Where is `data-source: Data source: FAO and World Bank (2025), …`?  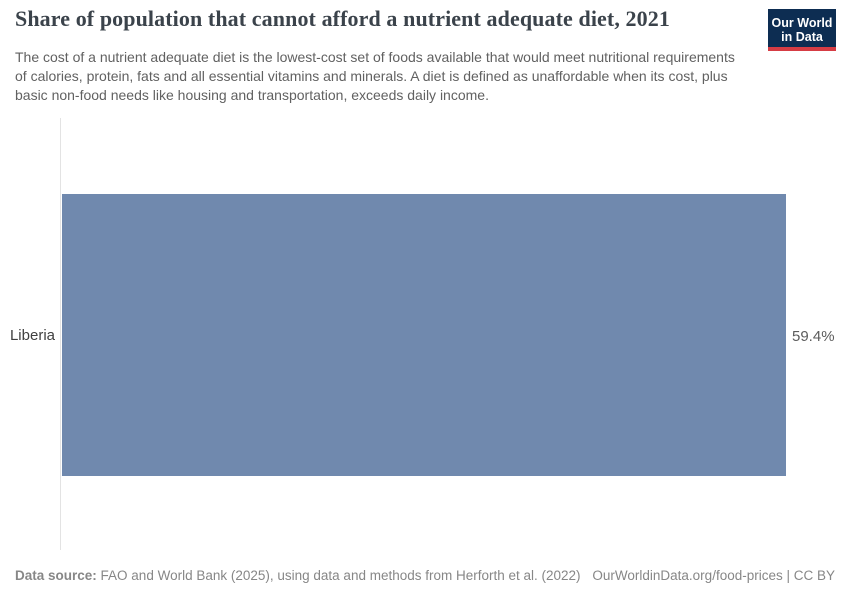 data-source: Data source: FAO and World Bank (2025), … is located at coordinates (298, 575).